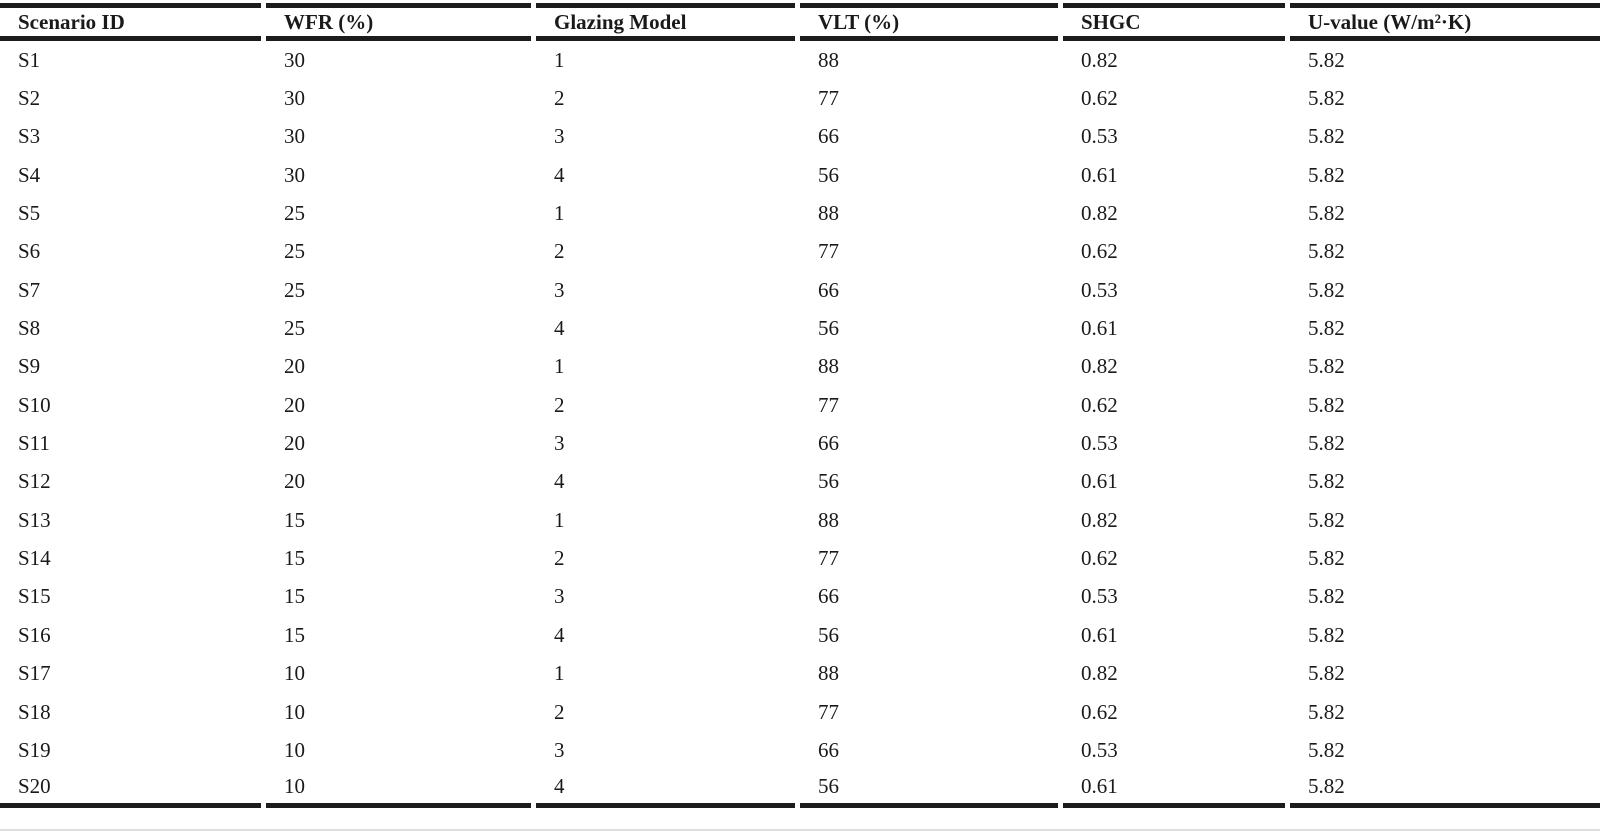 This screenshot has width=1600, height=836. What do you see at coordinates (800, 482) in the screenshot?
I see `table-row: S12 20 4 56 0.61 5.82` at bounding box center [800, 482].